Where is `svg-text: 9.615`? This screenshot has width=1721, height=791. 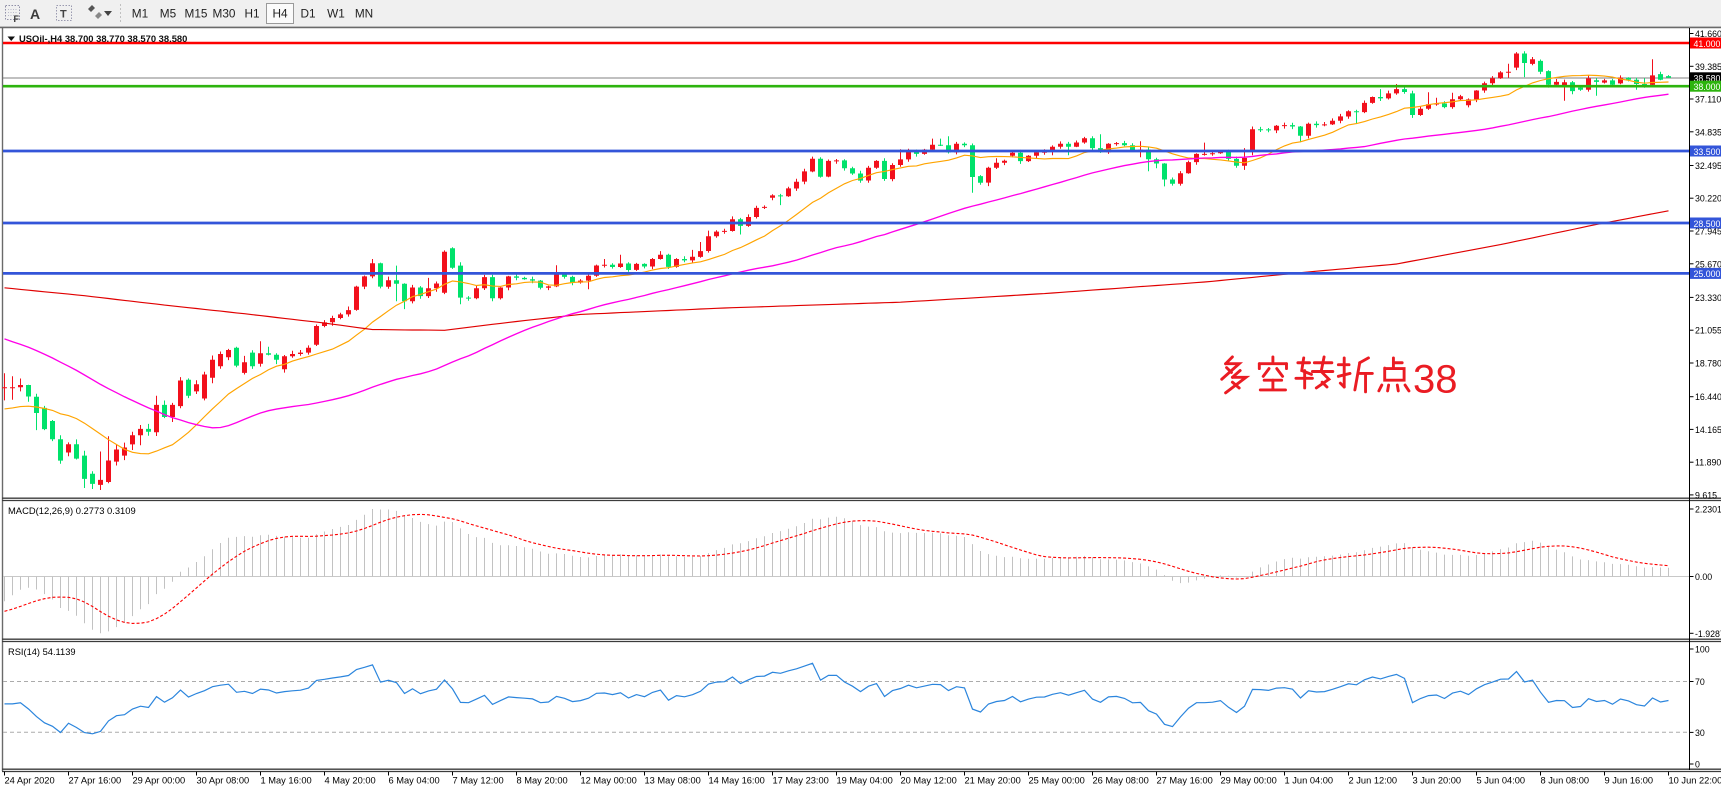 svg-text: 9.615 is located at coordinates (1706, 495).